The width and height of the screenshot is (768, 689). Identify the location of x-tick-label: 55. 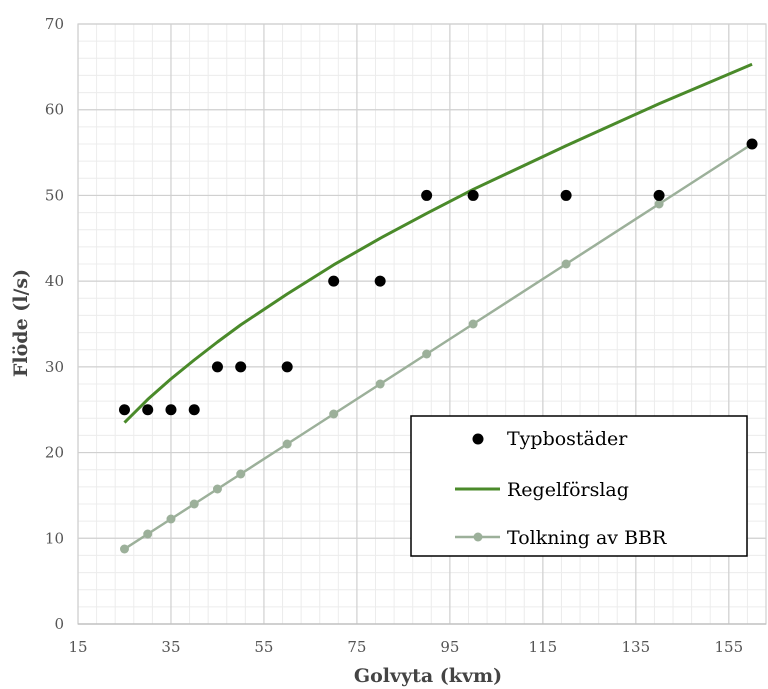
(263, 647).